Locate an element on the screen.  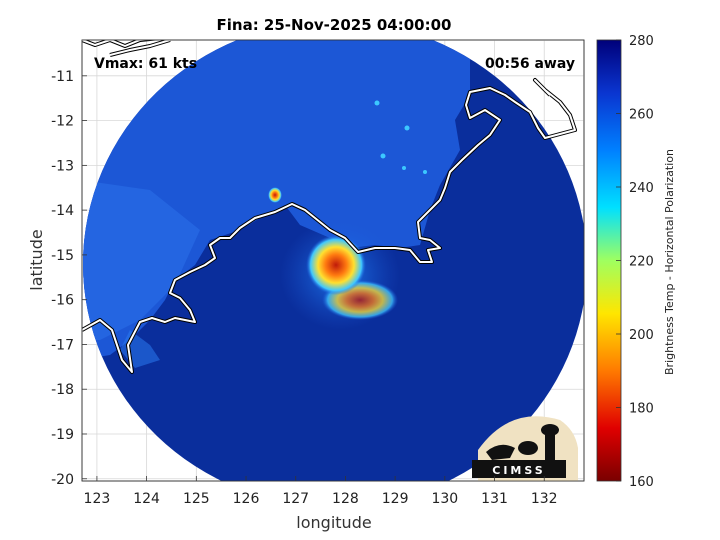
time-away-label: 00:56 away is located at coordinates (530, 64).